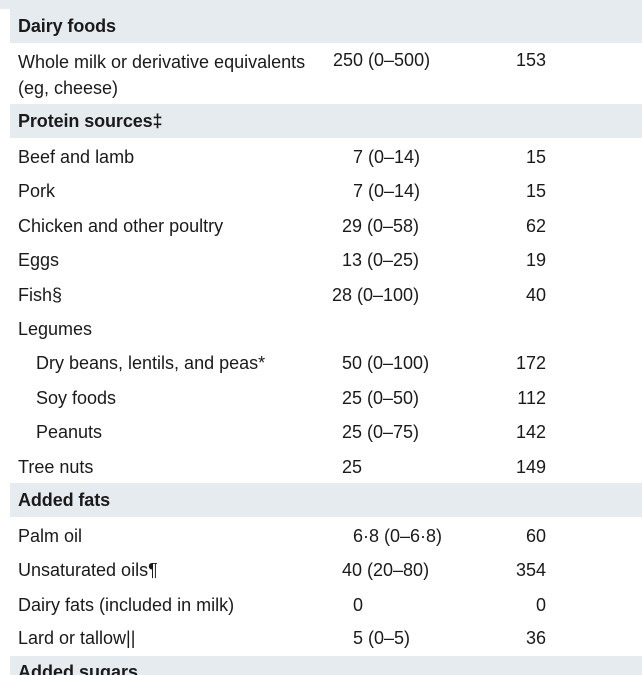  What do you see at coordinates (76, 398) in the screenshot?
I see `row-name: Soy foods` at bounding box center [76, 398].